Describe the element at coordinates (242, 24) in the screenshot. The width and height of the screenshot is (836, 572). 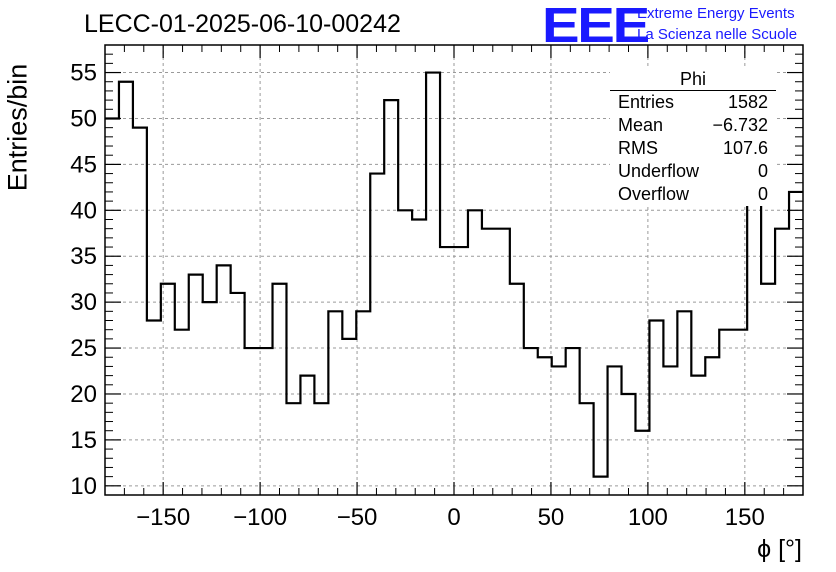
I see `chart-title: LECC-01-2025-06-10-00242` at that location.